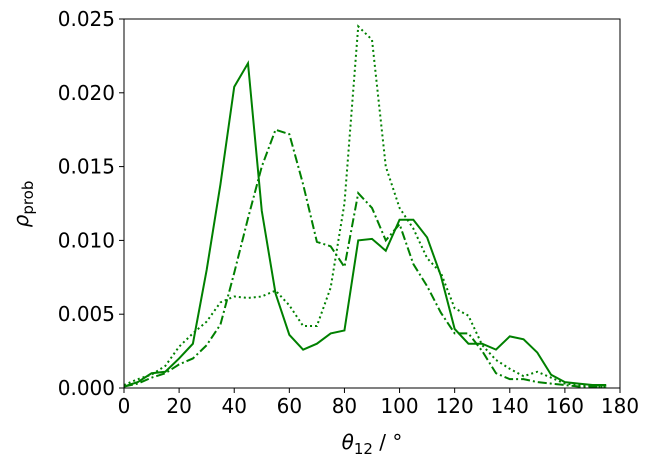 The height and width of the screenshot is (465, 653). I want to click on x-tick-label: 160, so click(565, 406).